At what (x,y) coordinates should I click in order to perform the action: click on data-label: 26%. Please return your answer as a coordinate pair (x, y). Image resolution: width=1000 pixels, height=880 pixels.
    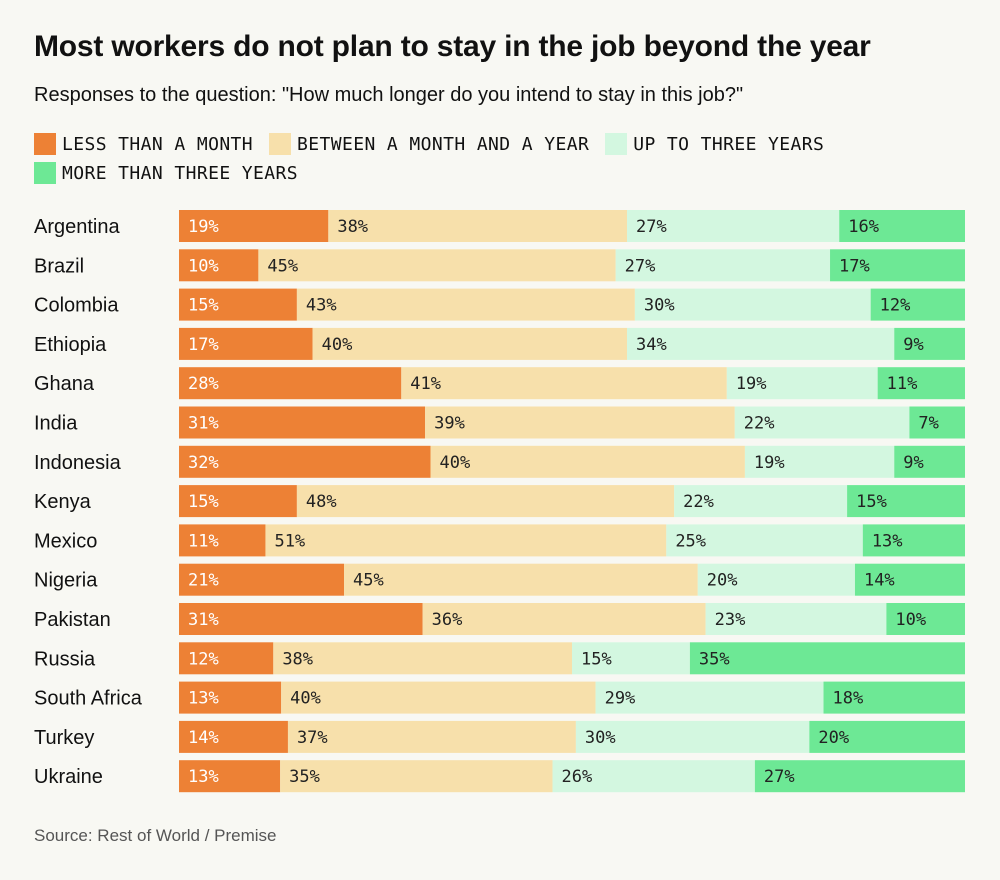
    Looking at the image, I should click on (577, 777).